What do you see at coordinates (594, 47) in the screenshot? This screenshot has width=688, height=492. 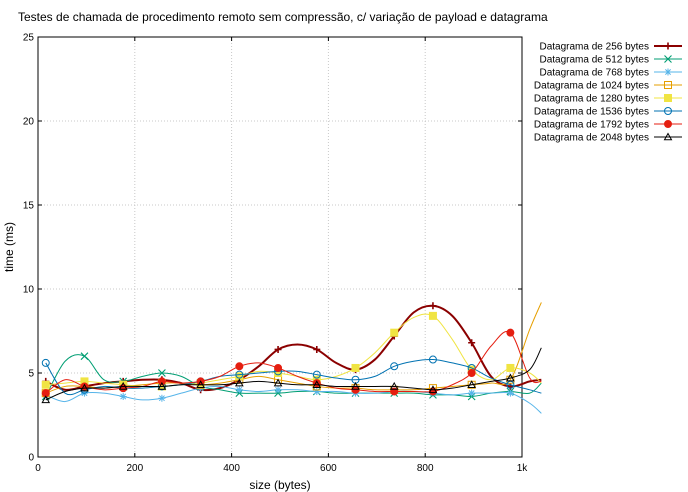 I see `legend-label: Datagrama de 256 bytes` at bounding box center [594, 47].